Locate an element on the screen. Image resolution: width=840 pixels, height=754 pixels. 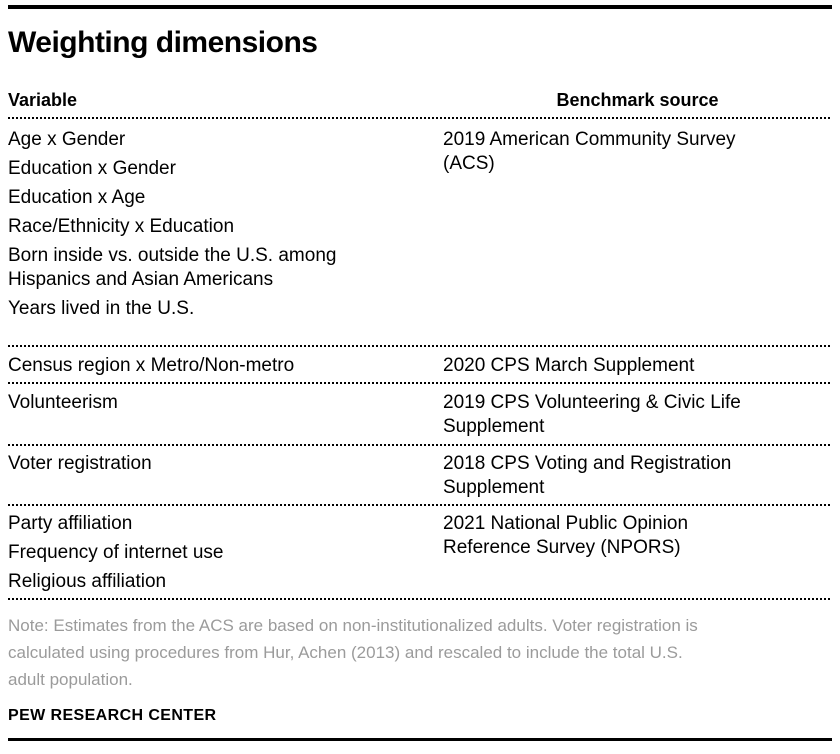
variable-line: Education x Age is located at coordinates (77, 197).